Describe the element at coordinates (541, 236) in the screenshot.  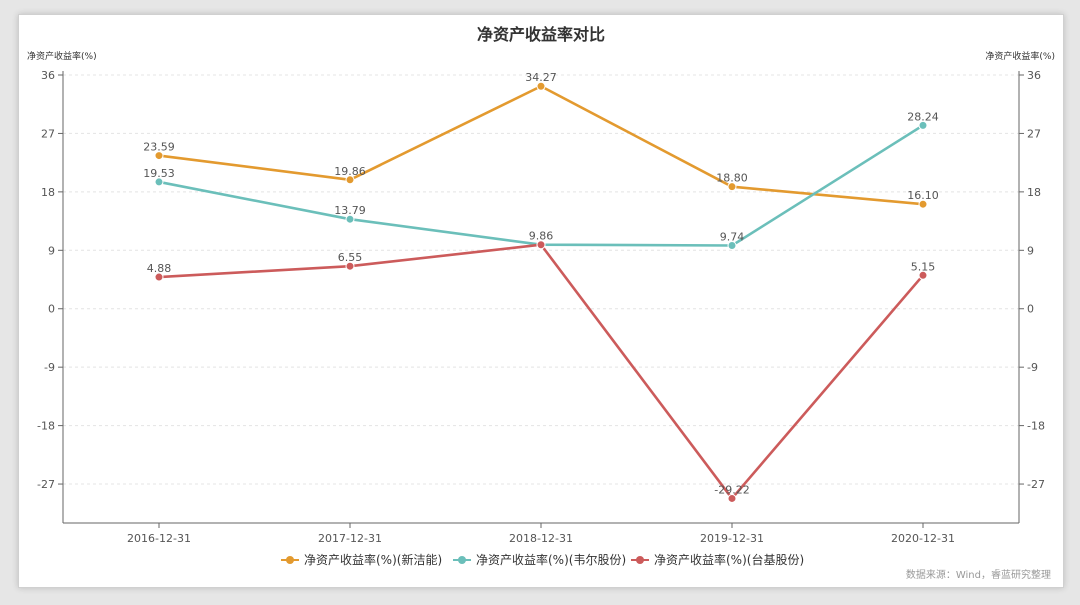
I see `data-label: 9.86` at that location.